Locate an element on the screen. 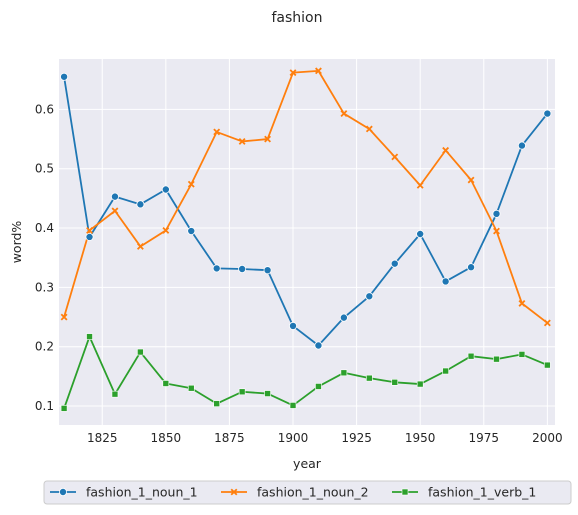 The image size is (578, 515). x-tick-label: 1950 is located at coordinates (420, 438).